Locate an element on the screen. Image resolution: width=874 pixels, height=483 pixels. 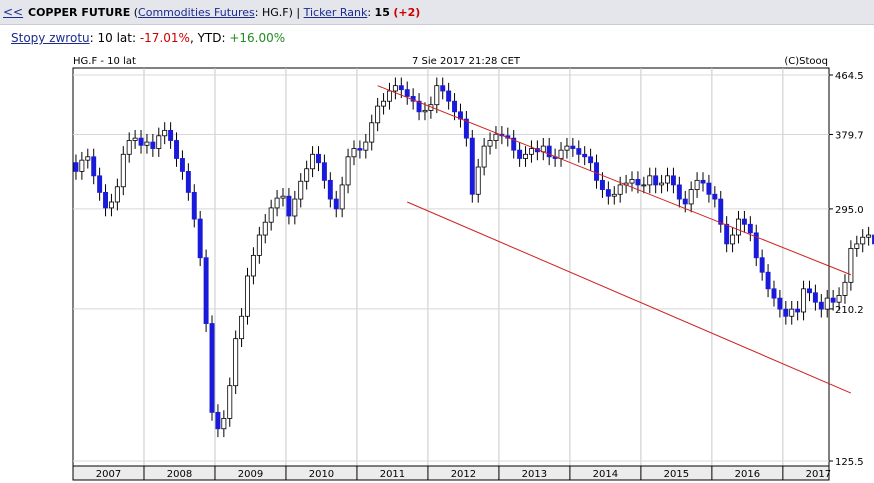
x-tick-label: 2010 is located at coordinates (321, 474).